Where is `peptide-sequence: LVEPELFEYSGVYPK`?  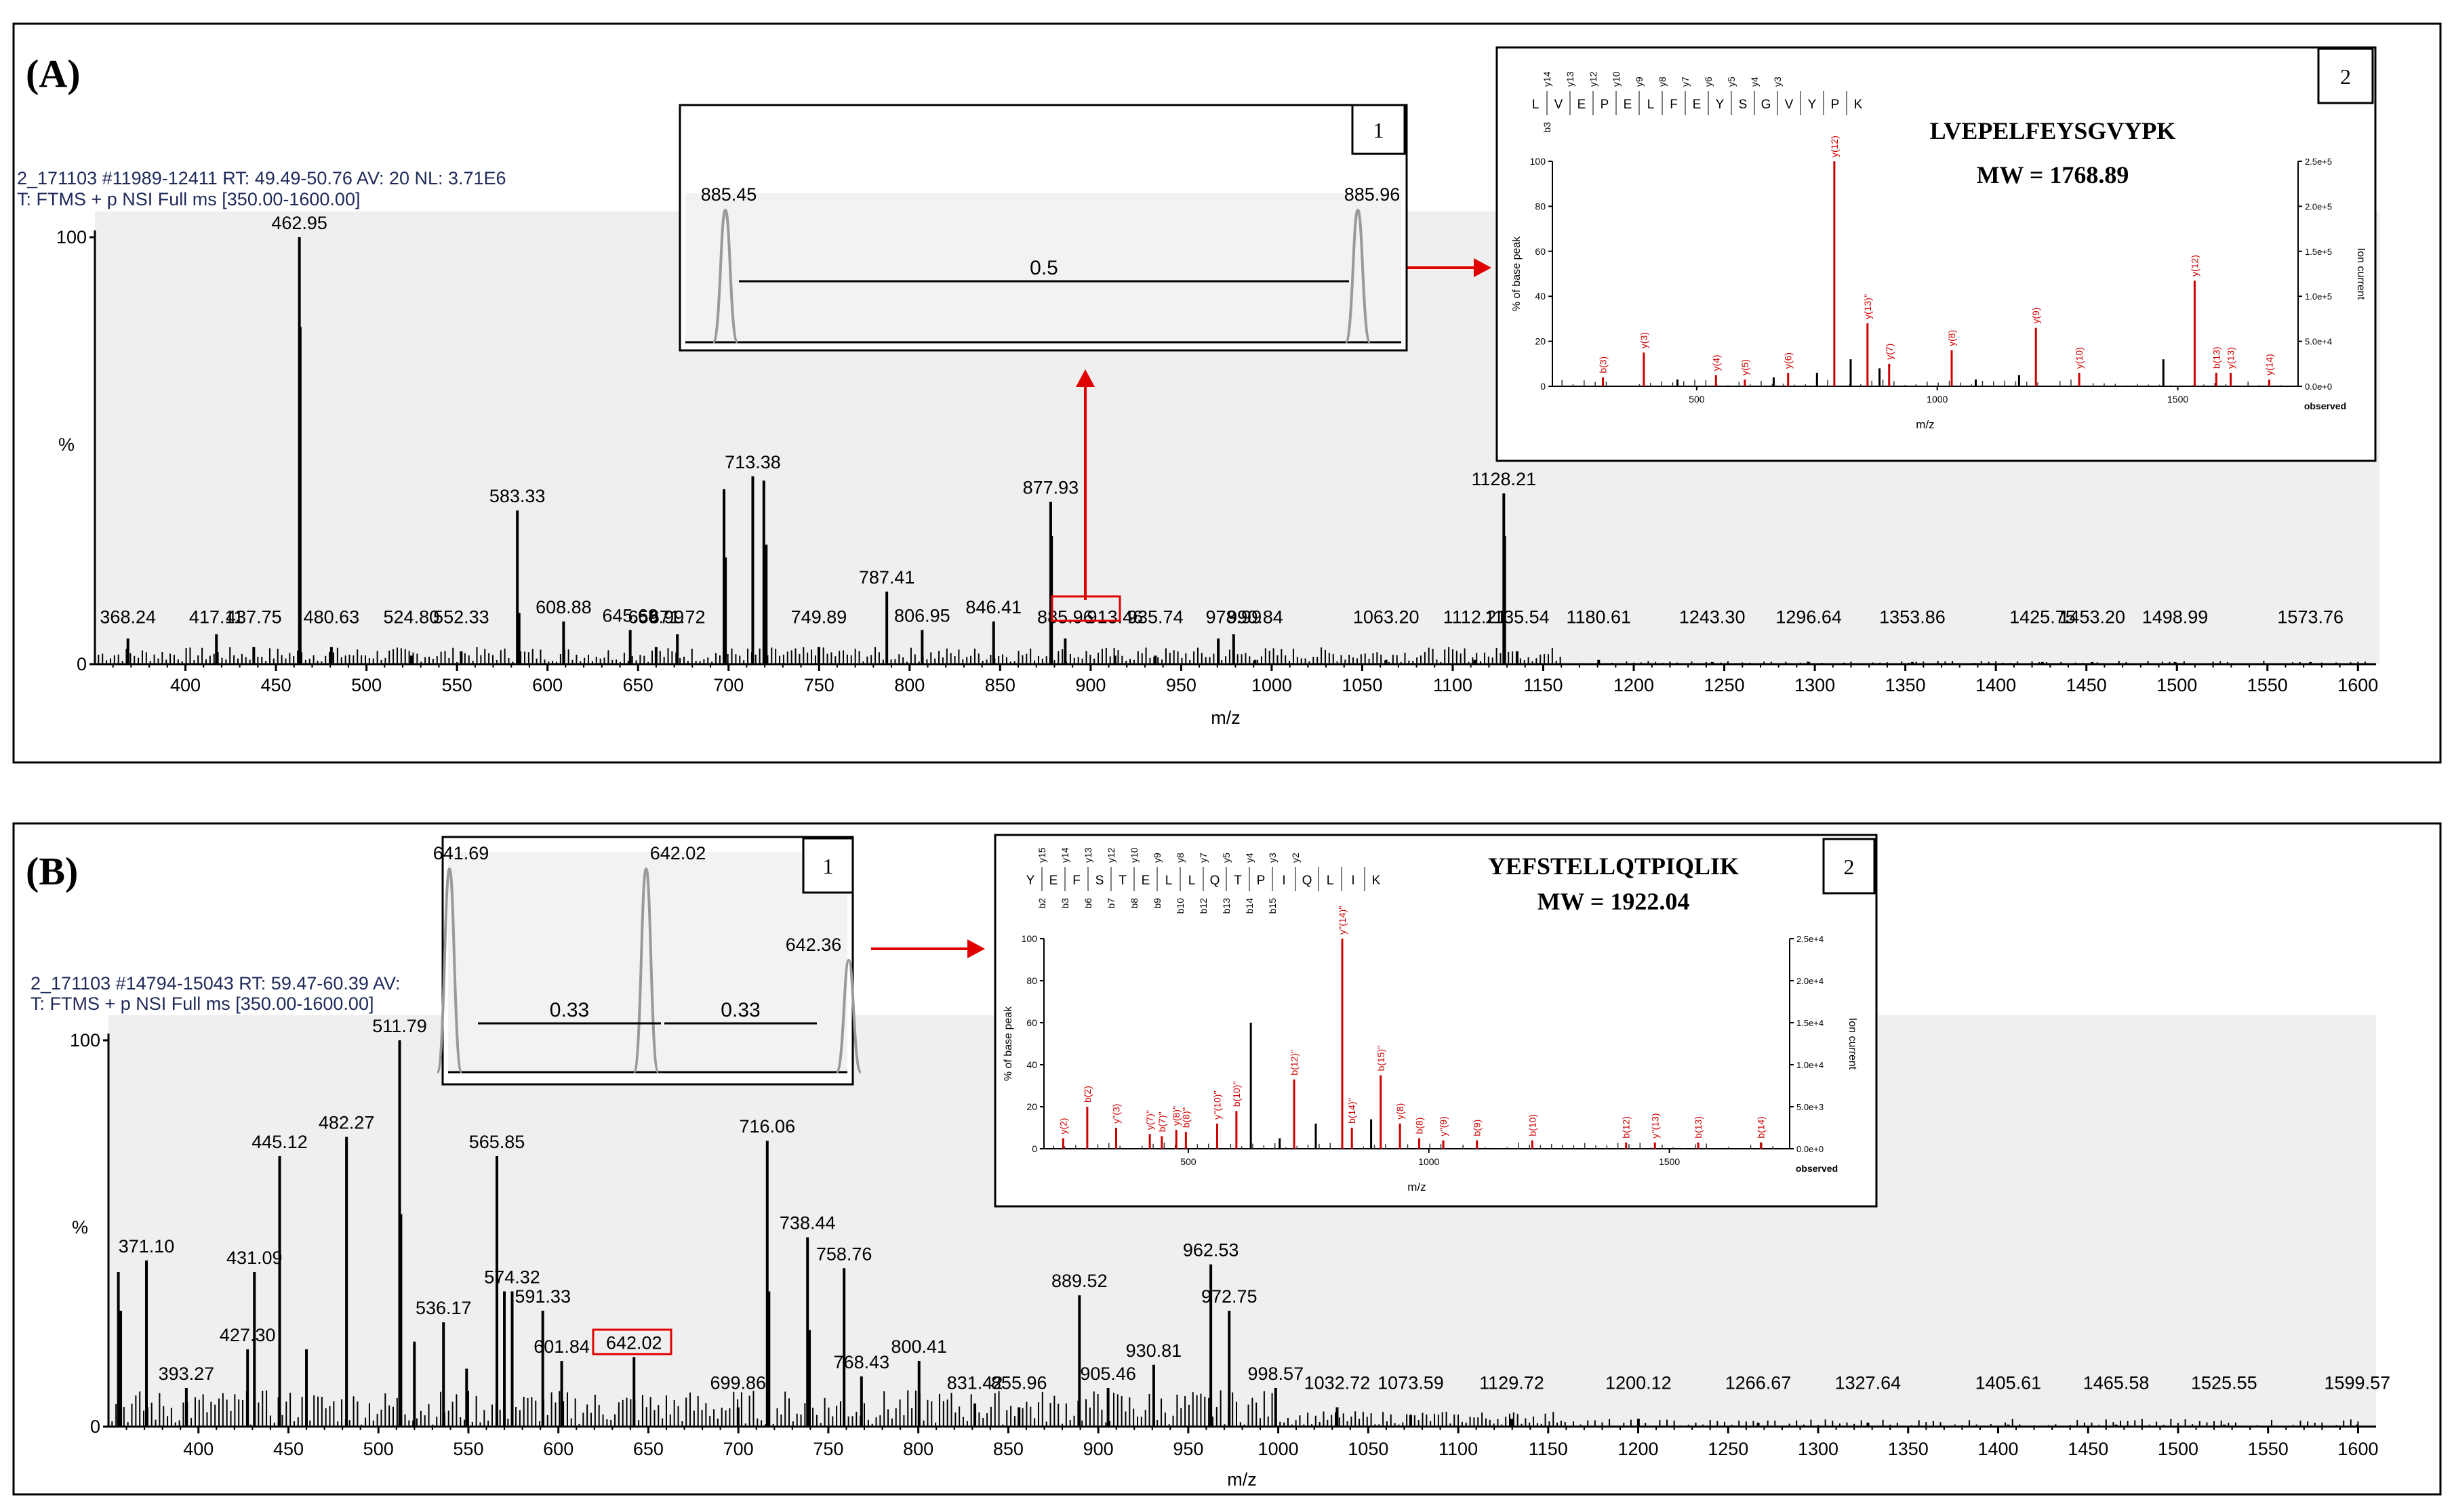 peptide-sequence: LVEPELFEYSGVYPK is located at coordinates (2053, 130).